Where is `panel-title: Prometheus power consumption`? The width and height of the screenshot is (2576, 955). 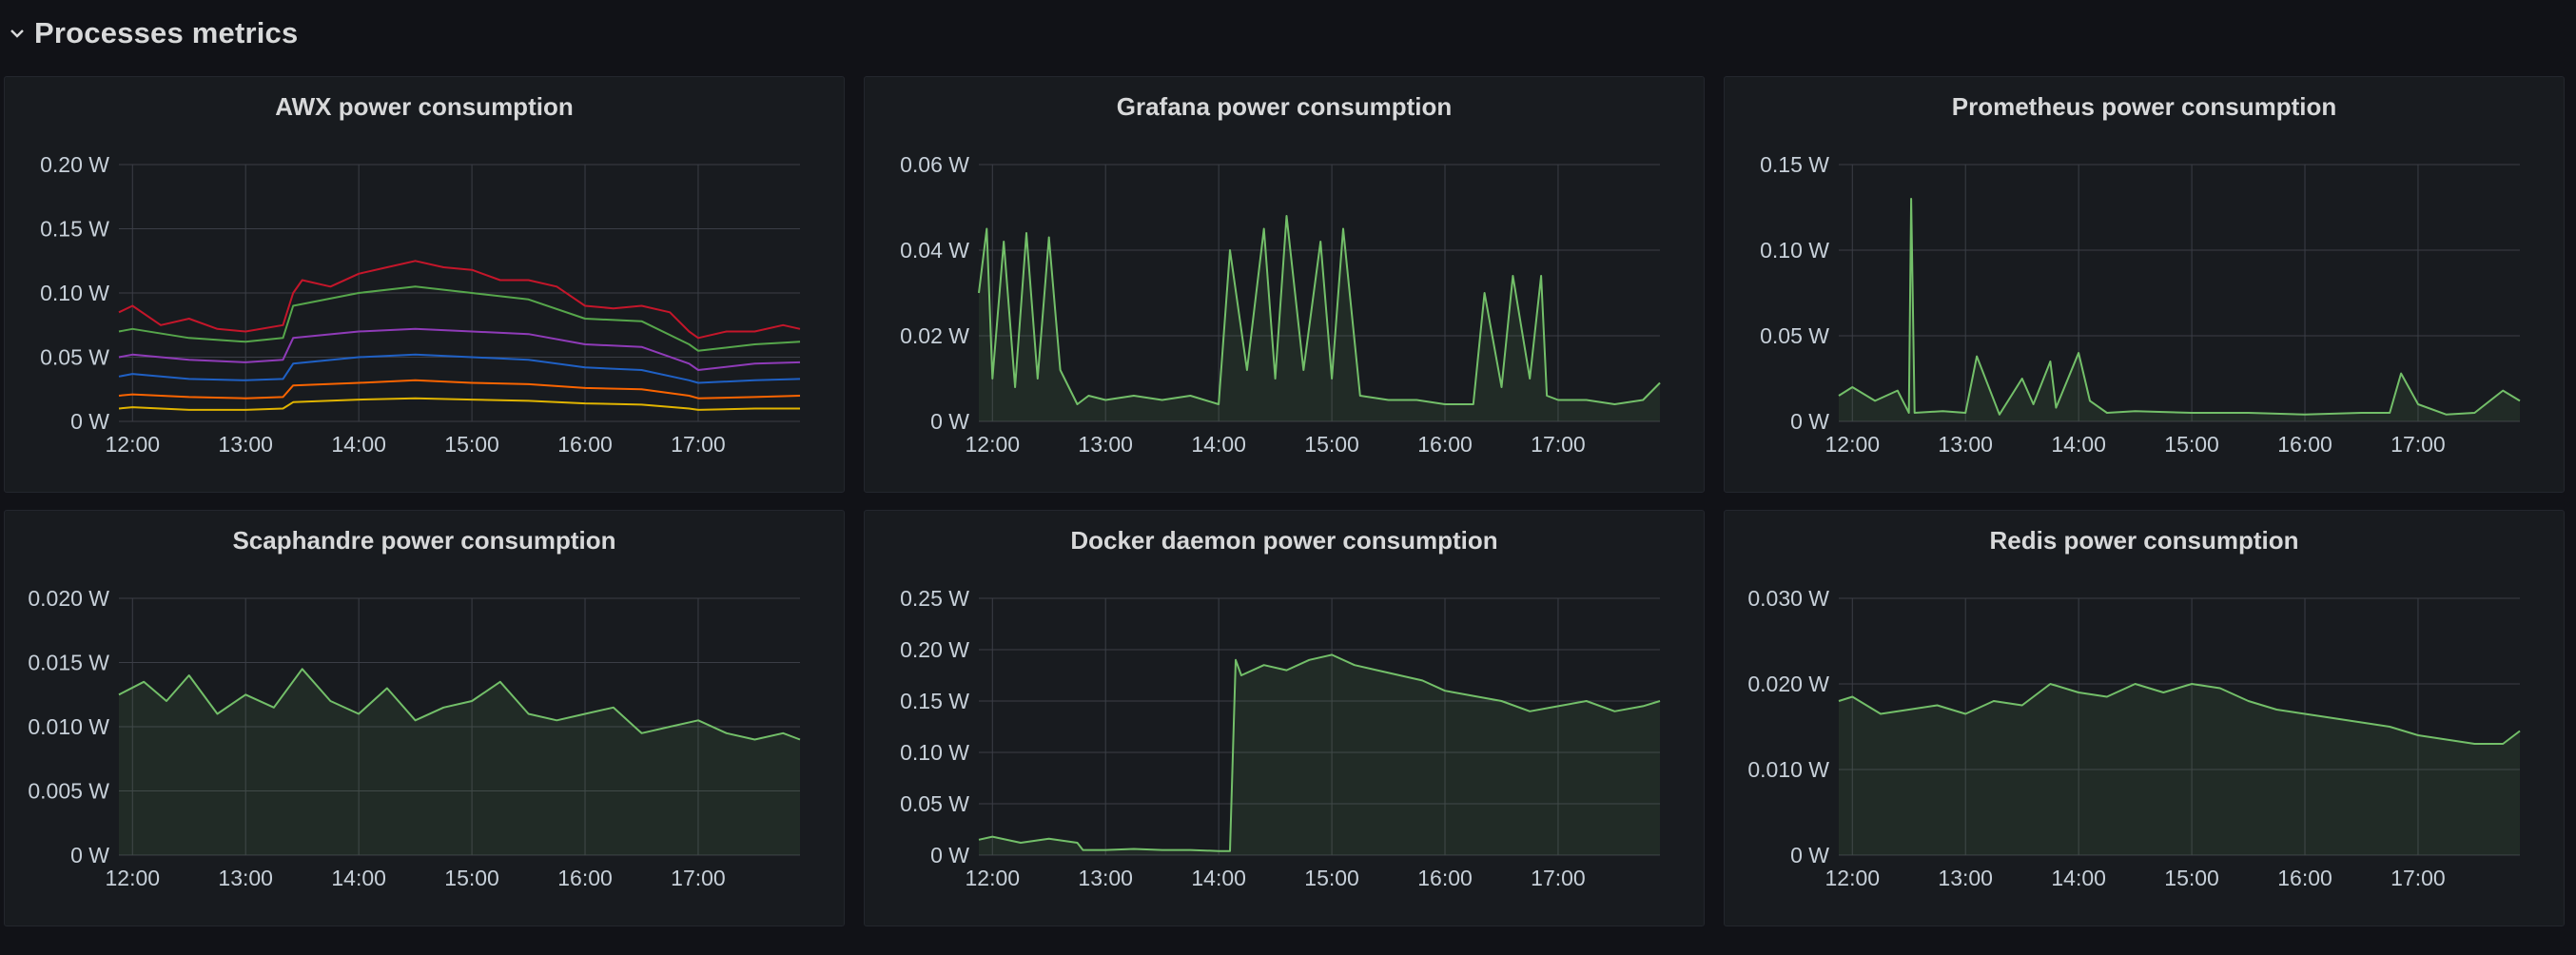 panel-title: Prometheus power consumption is located at coordinates (2144, 107).